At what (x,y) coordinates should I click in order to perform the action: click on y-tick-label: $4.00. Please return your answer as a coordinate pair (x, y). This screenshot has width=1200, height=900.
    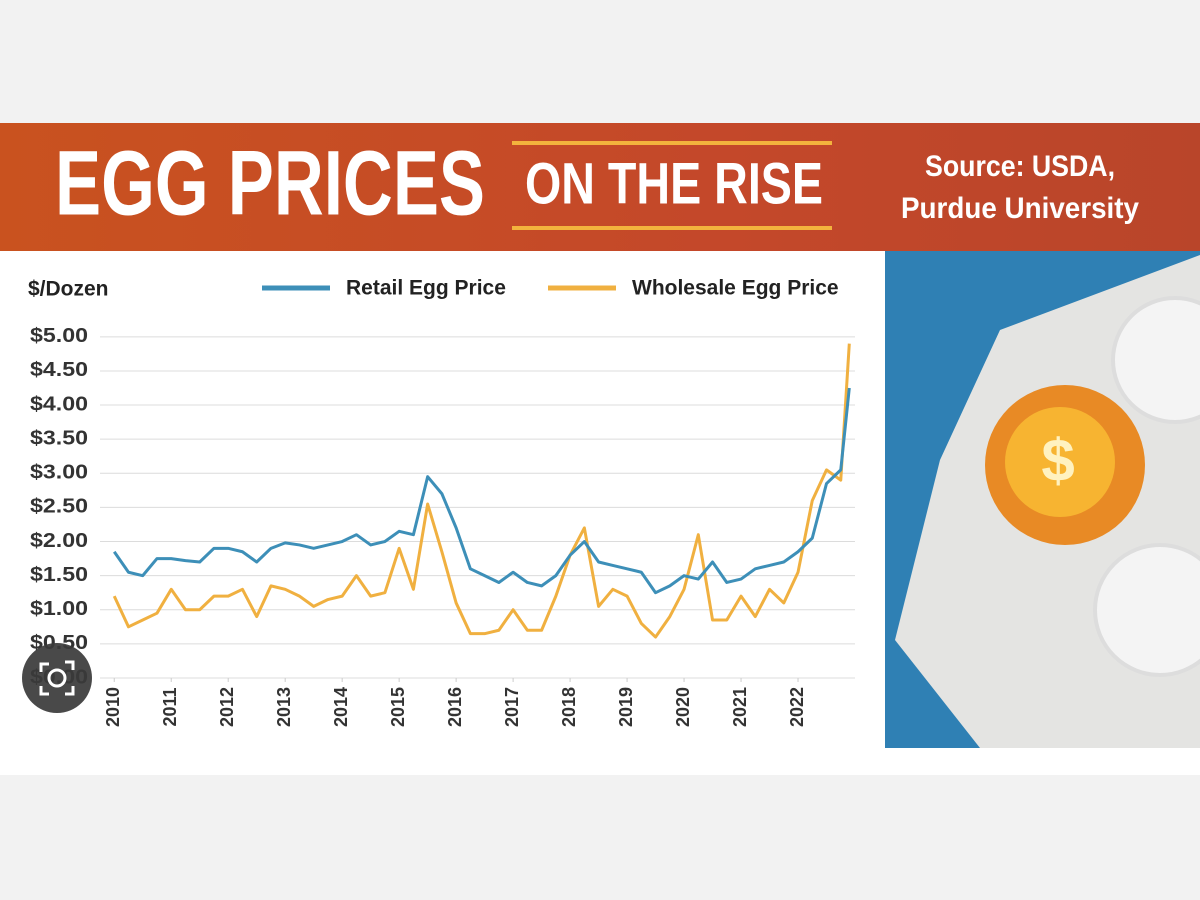
    Looking at the image, I should click on (59, 404).